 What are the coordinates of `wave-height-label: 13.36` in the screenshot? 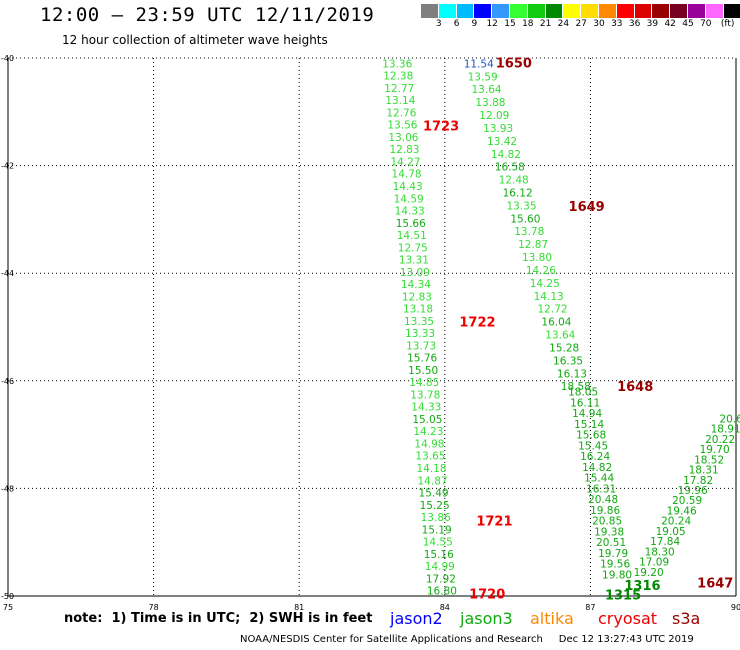 It's located at (397, 64).